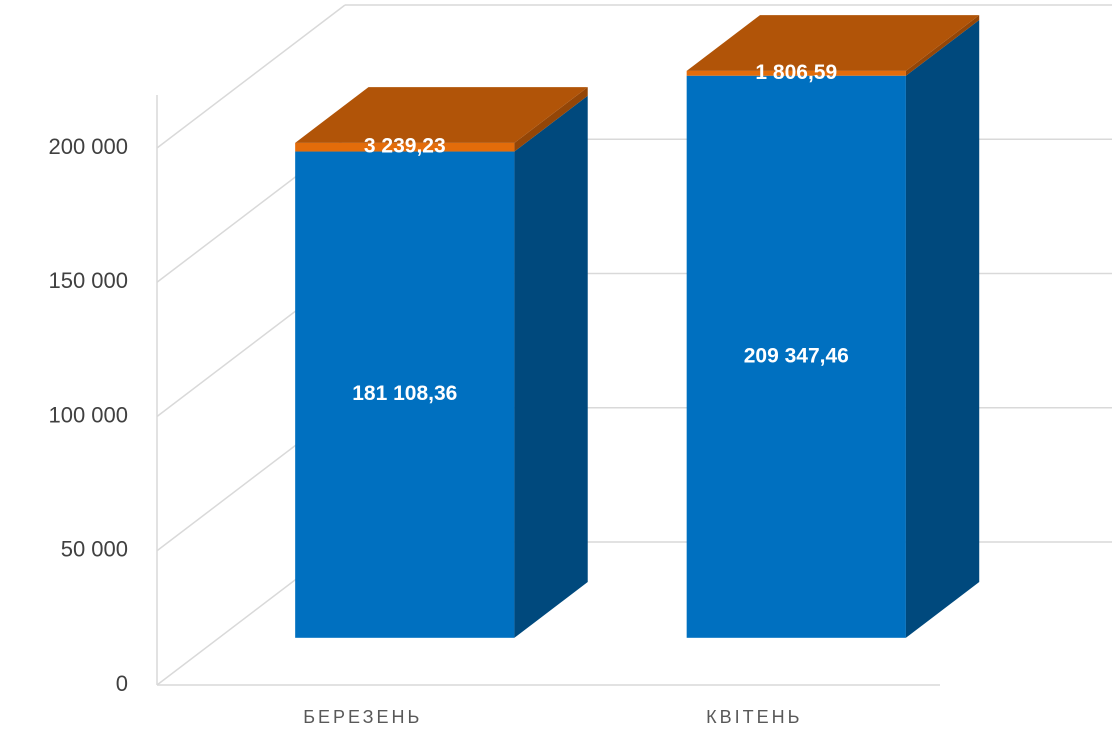 This screenshot has width=1112, height=732. I want to click on data-label: 209 347,46, so click(796, 355).